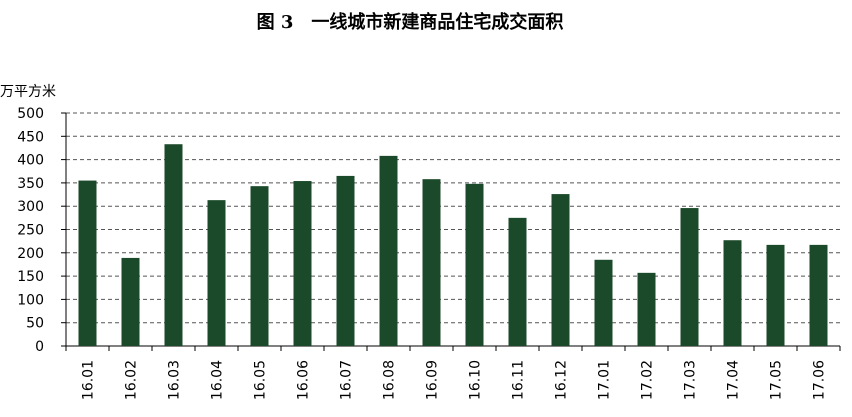 The width and height of the screenshot is (852, 417). What do you see at coordinates (39, 347) in the screenshot?
I see `y-tick-label: 0` at bounding box center [39, 347].